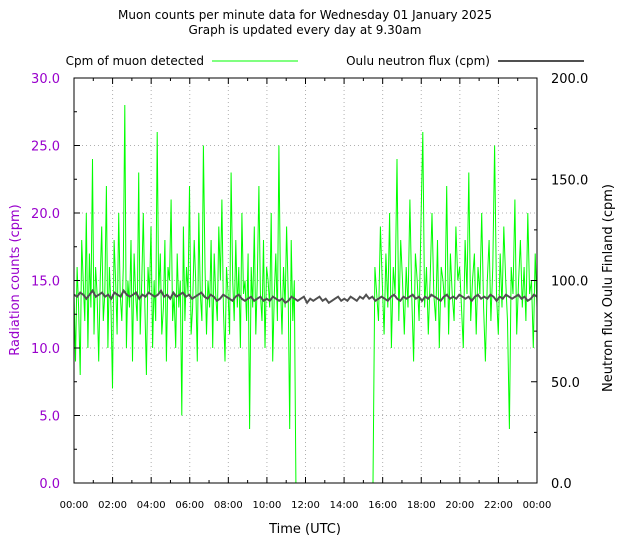  I want to click on right-axis-tick-labels: 0.0 50.0 100.0 150.0 200.0, so click(569, 282).